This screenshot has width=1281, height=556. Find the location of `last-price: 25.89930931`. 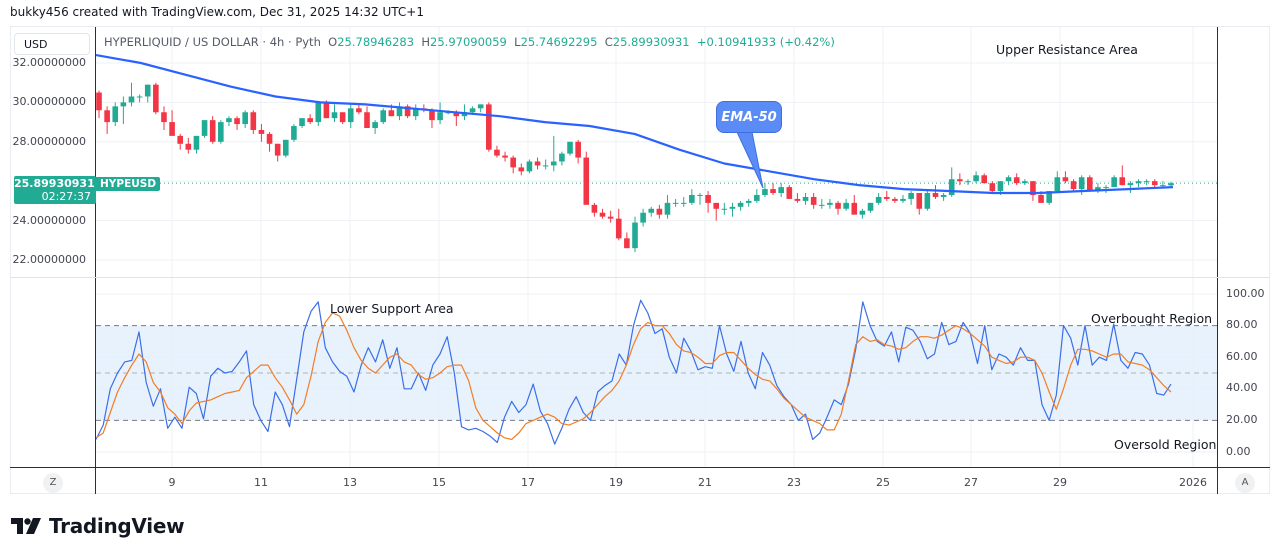

last-price: 25.89930931 is located at coordinates (54, 183).